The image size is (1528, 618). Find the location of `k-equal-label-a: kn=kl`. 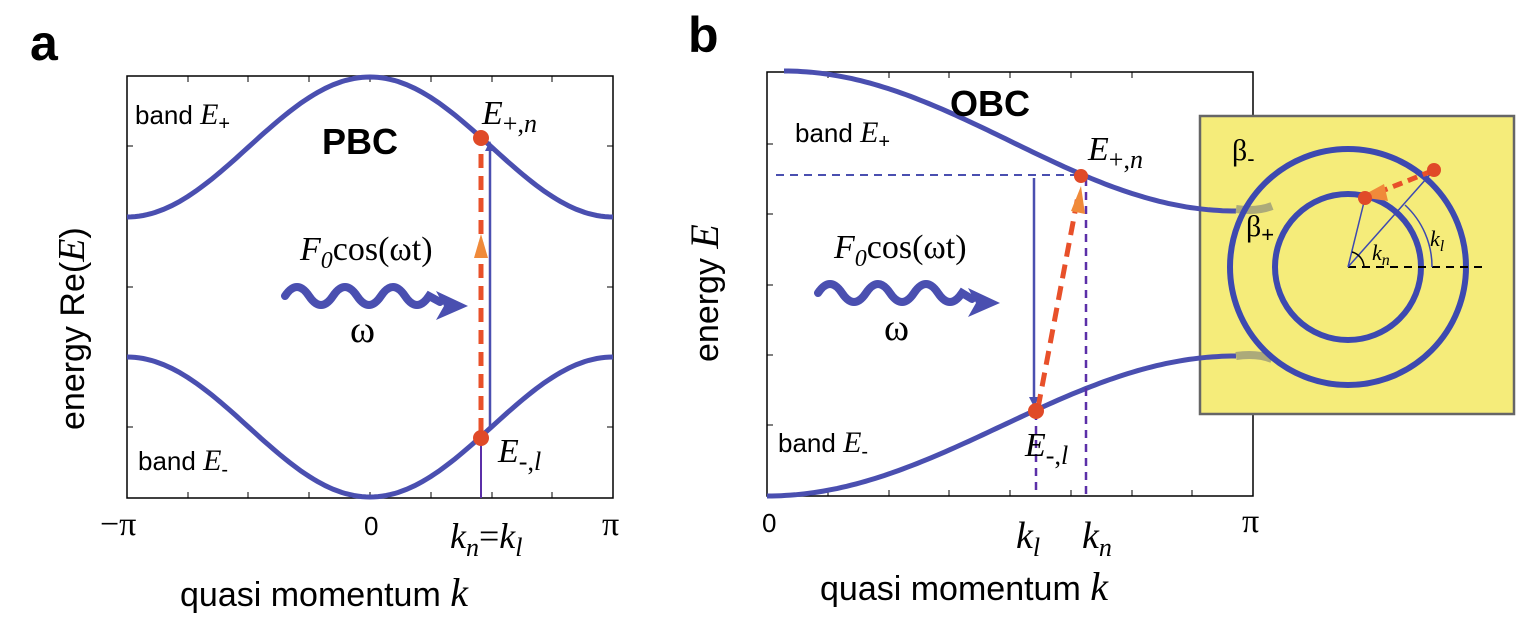

k-equal-label-a: kn=kl is located at coordinates (486, 539).